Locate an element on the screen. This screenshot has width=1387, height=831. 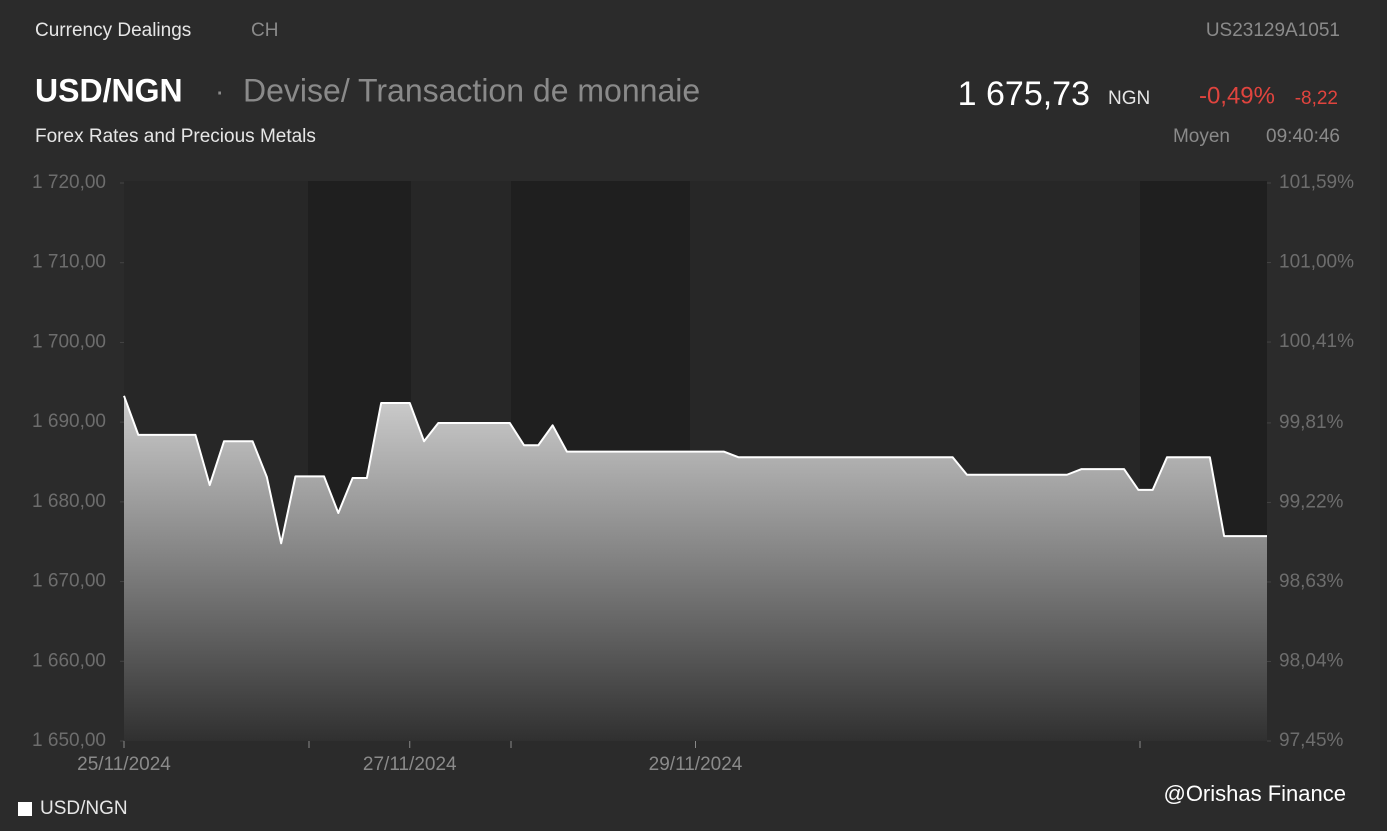
y-tick-label: 1 690,00 is located at coordinates (69, 421).